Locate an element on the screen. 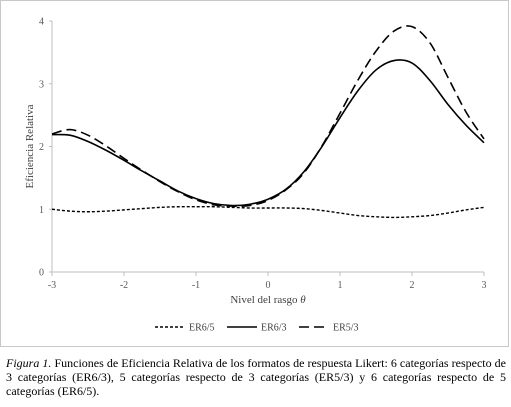 The image size is (511, 407). y-tick-label: 2 is located at coordinates (41, 147).